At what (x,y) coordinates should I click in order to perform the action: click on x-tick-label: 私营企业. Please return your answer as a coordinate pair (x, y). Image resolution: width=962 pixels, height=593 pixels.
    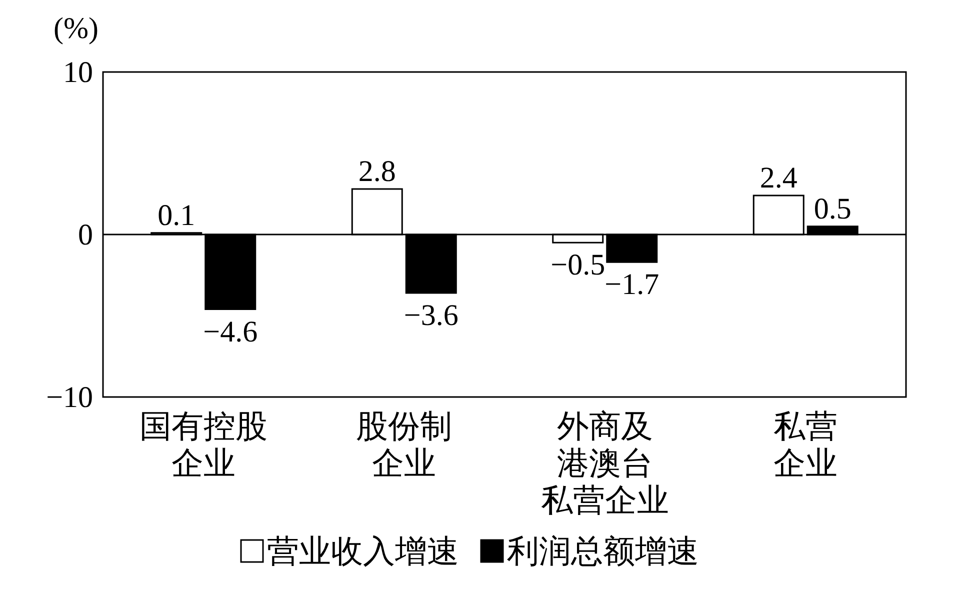
    Looking at the image, I should click on (806, 444).